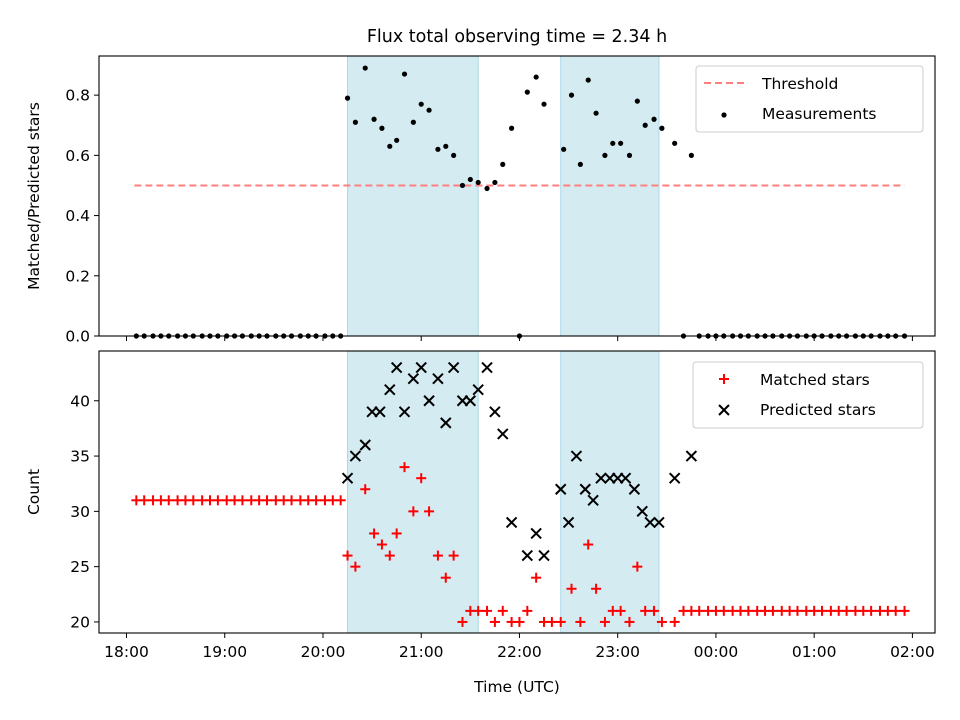 The width and height of the screenshot is (960, 720). I want to click on legend-ratio: Threshold Measurements, so click(809, 99).